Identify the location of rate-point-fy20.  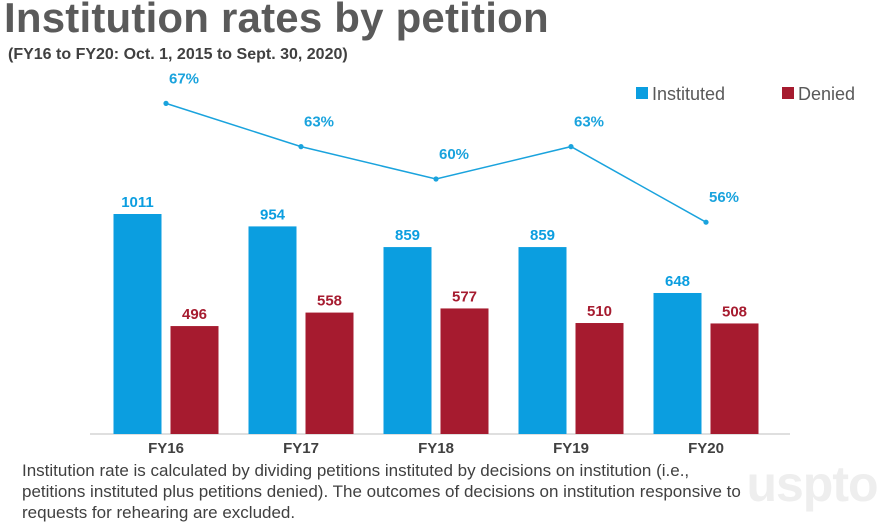
(706, 222).